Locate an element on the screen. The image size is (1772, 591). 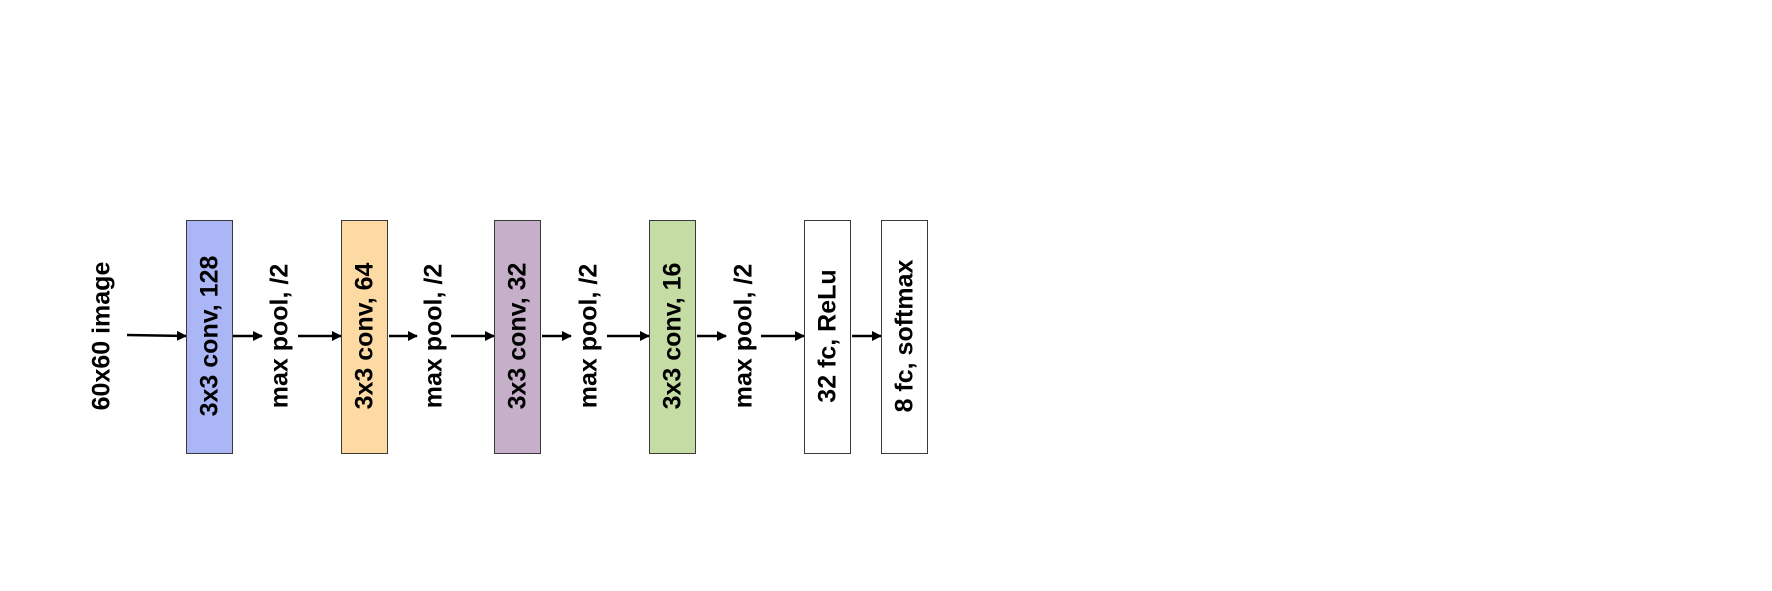
fc-32-block is located at coordinates (827, 337).